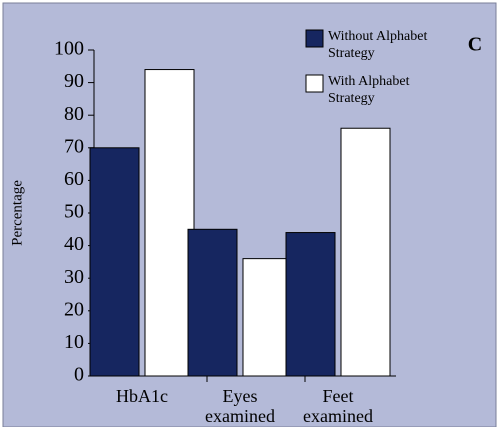 The height and width of the screenshot is (427, 499). What do you see at coordinates (377, 45) in the screenshot?
I see `legend-label: Without Alphabet Strategy` at bounding box center [377, 45].